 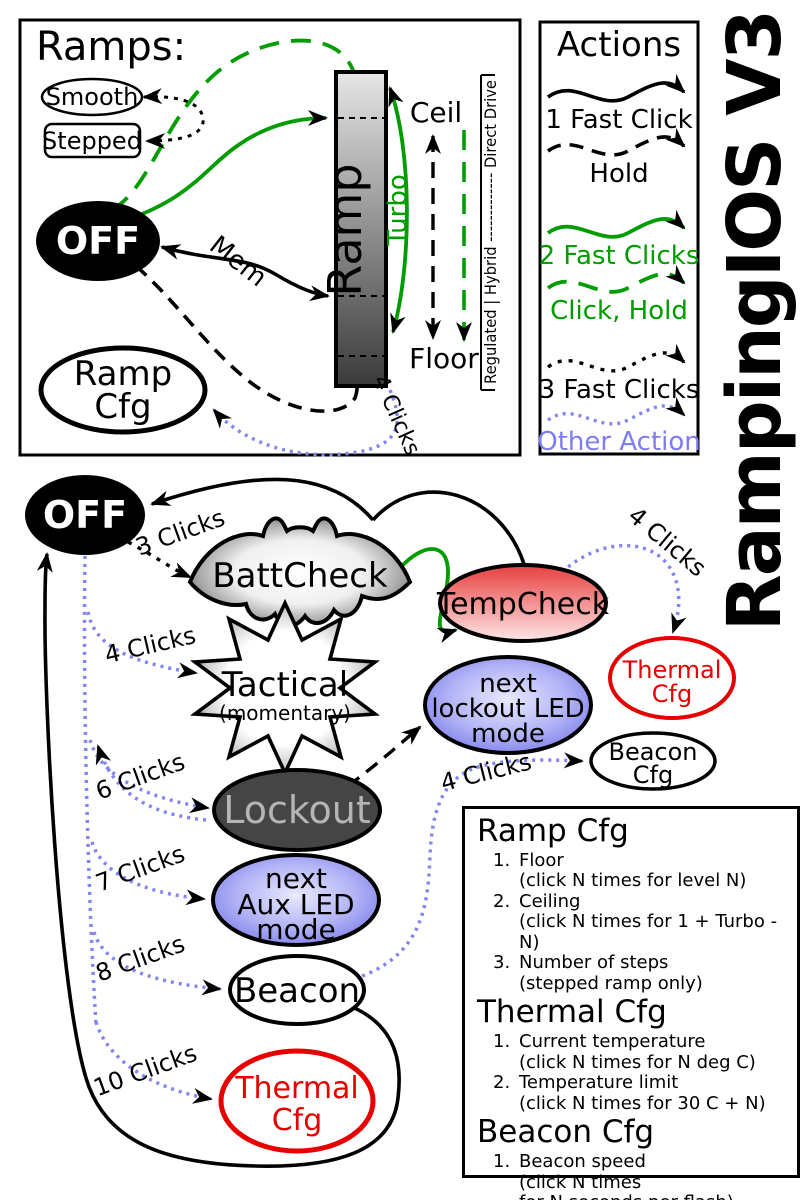 What do you see at coordinates (305, 423) in the screenshot?
I see `edge-ramp-4clicks-rampcfg` at bounding box center [305, 423].